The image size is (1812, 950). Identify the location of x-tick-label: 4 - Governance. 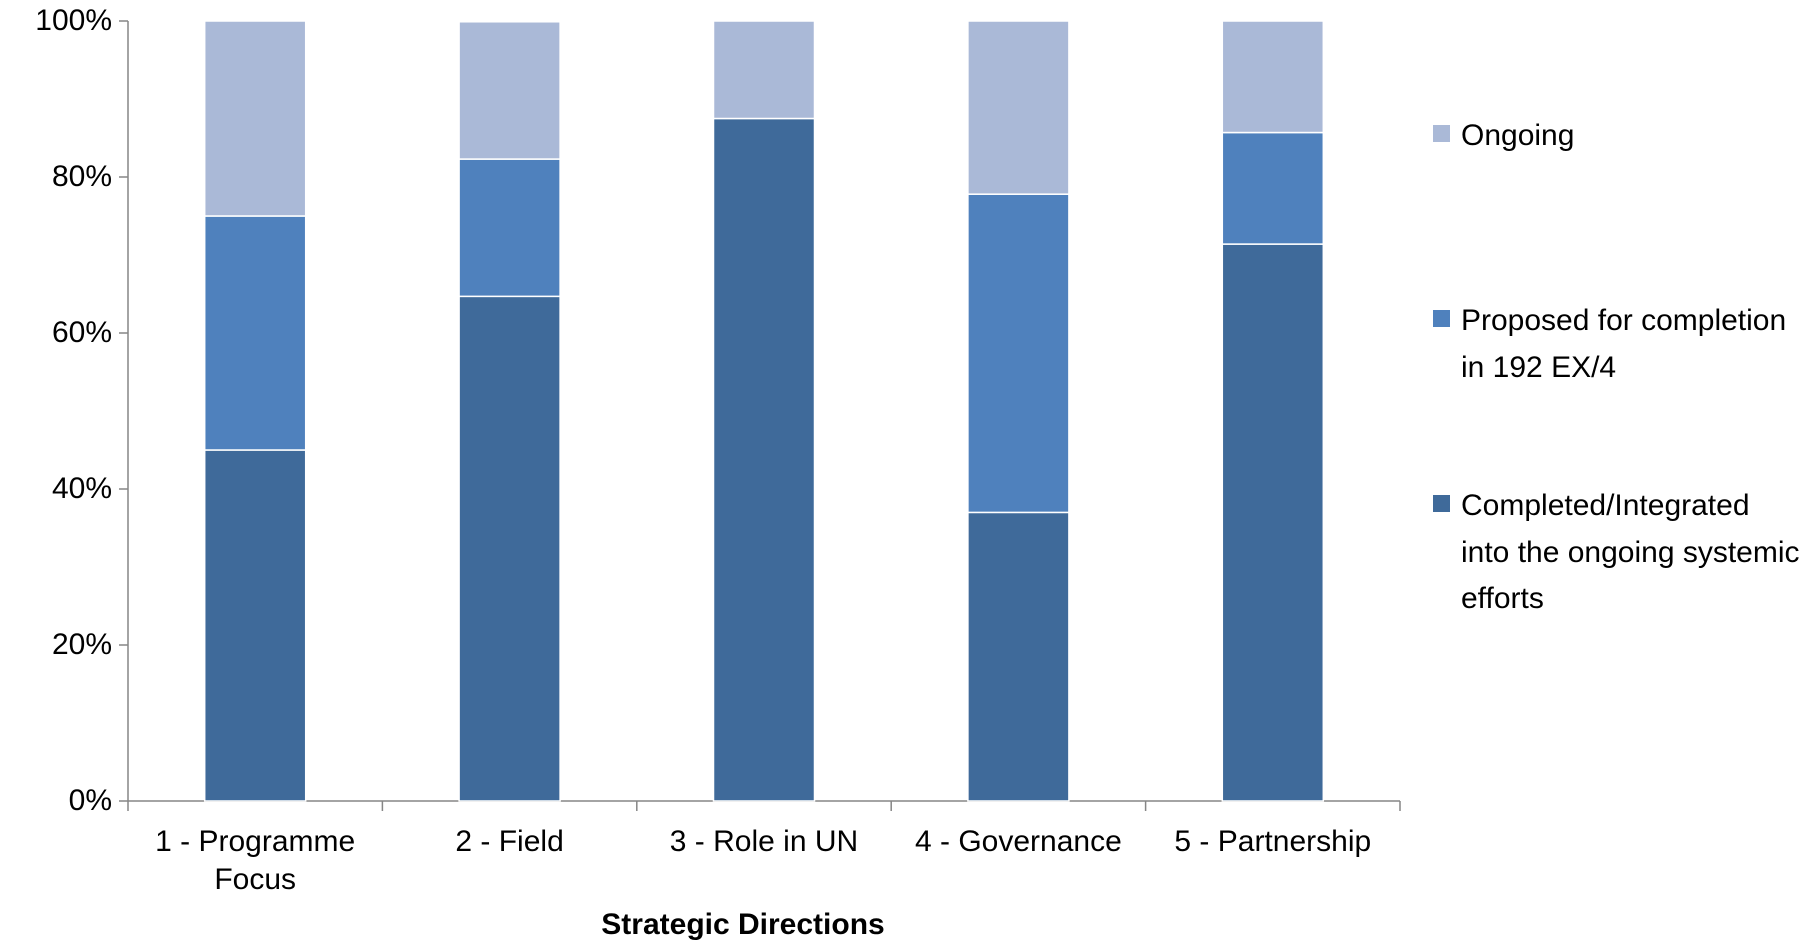
(1018, 841).